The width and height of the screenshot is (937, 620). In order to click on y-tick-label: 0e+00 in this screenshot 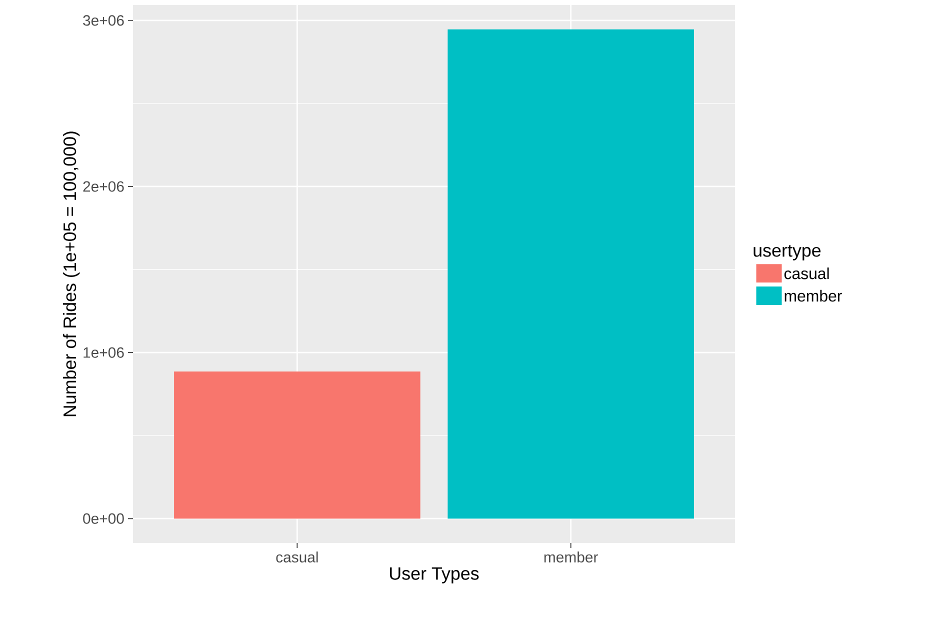, I will do `click(103, 518)`.